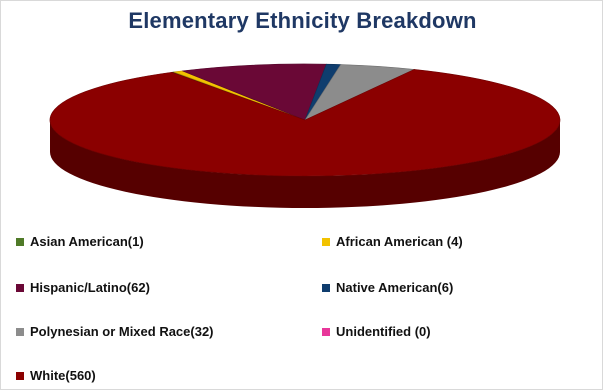  What do you see at coordinates (302, 20) in the screenshot?
I see `chart-title: Elementary Ethnicity Breakdown` at bounding box center [302, 20].